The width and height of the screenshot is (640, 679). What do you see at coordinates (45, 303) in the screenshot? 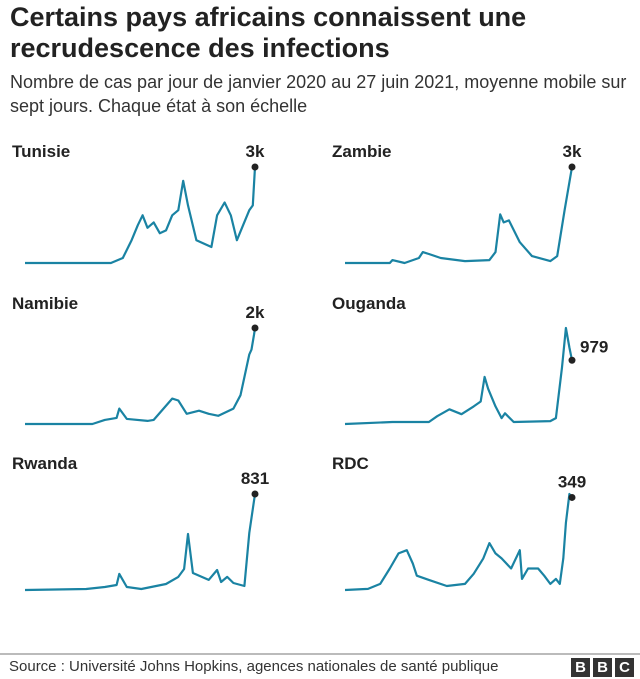
I see `panel-title: Namibie` at bounding box center [45, 303].